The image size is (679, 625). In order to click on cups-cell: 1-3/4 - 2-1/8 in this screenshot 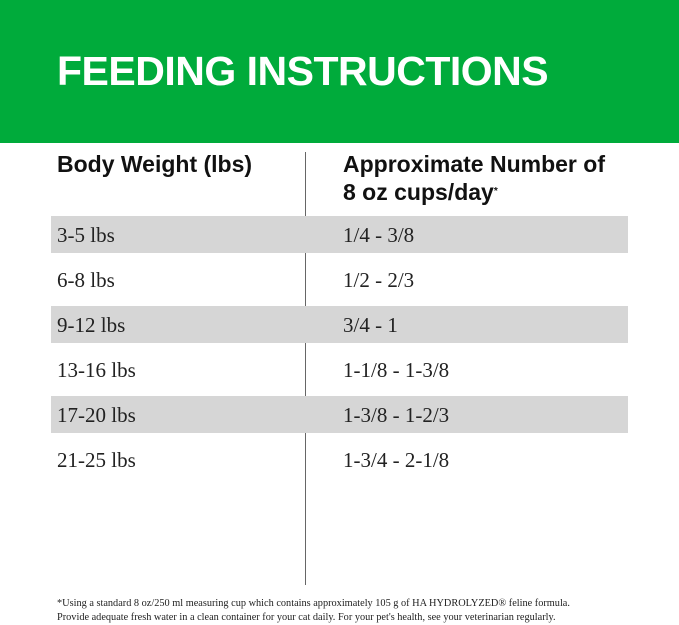, I will do `click(396, 460)`.